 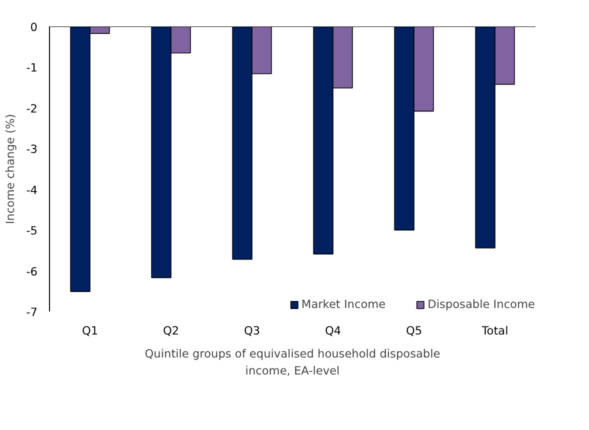 I want to click on x-tick-label: Q5, so click(x=414, y=331).